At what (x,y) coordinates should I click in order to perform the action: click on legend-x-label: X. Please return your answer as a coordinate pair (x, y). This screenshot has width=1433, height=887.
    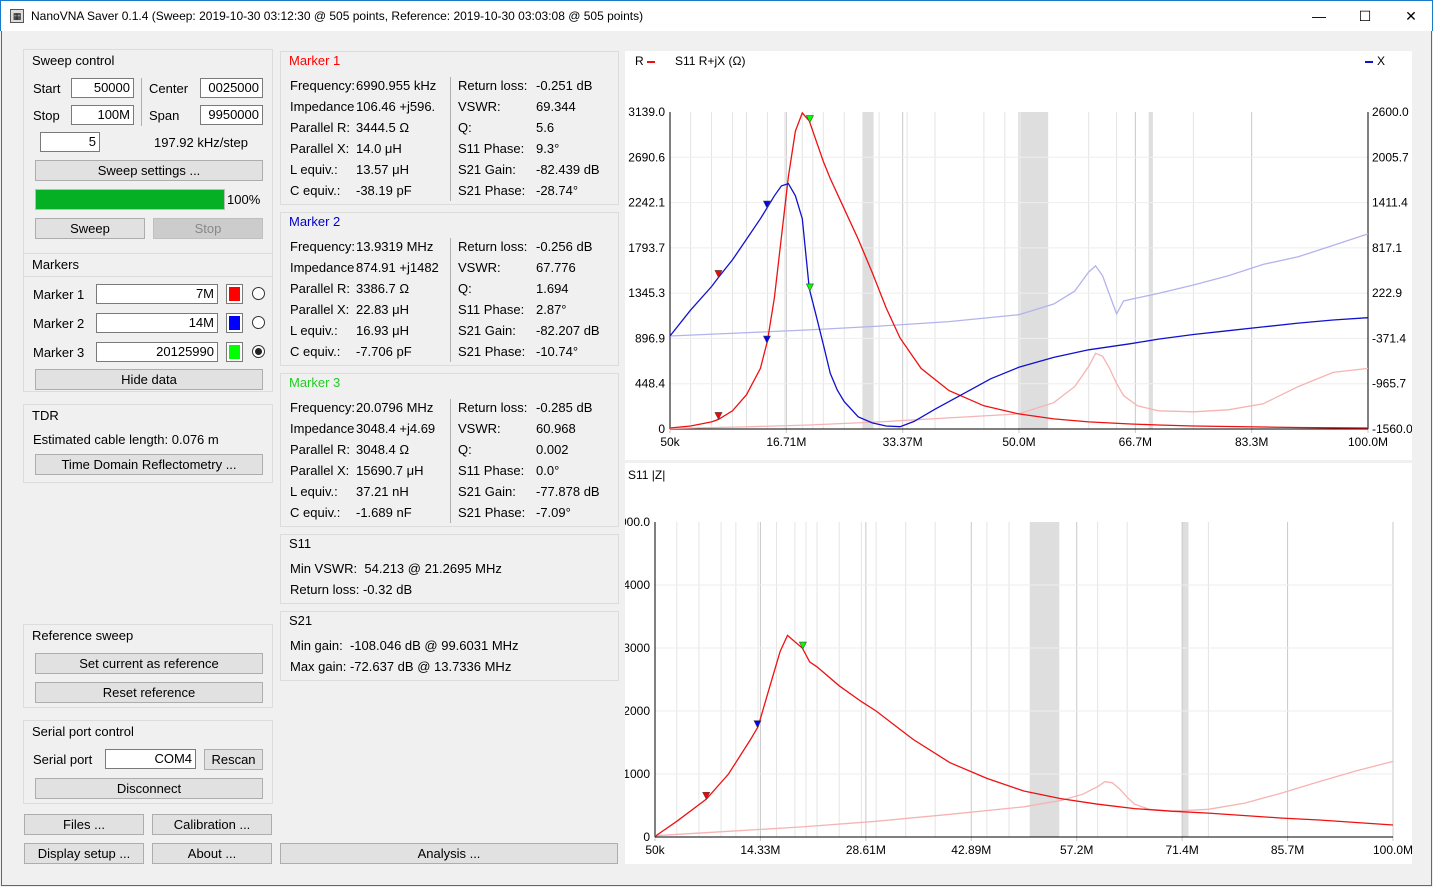
    Looking at the image, I should click on (1381, 61).